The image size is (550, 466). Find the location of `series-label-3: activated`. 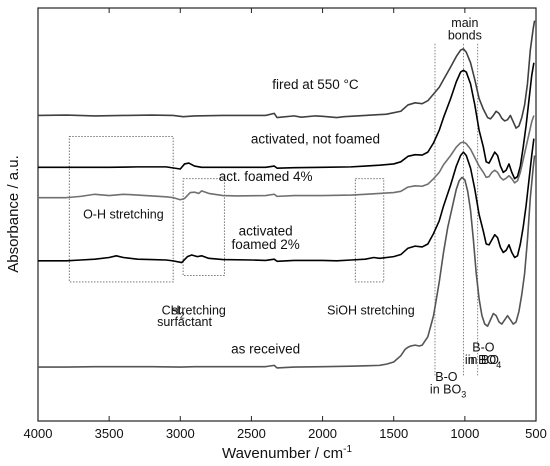

series-label-3: activated is located at coordinates (266, 231).